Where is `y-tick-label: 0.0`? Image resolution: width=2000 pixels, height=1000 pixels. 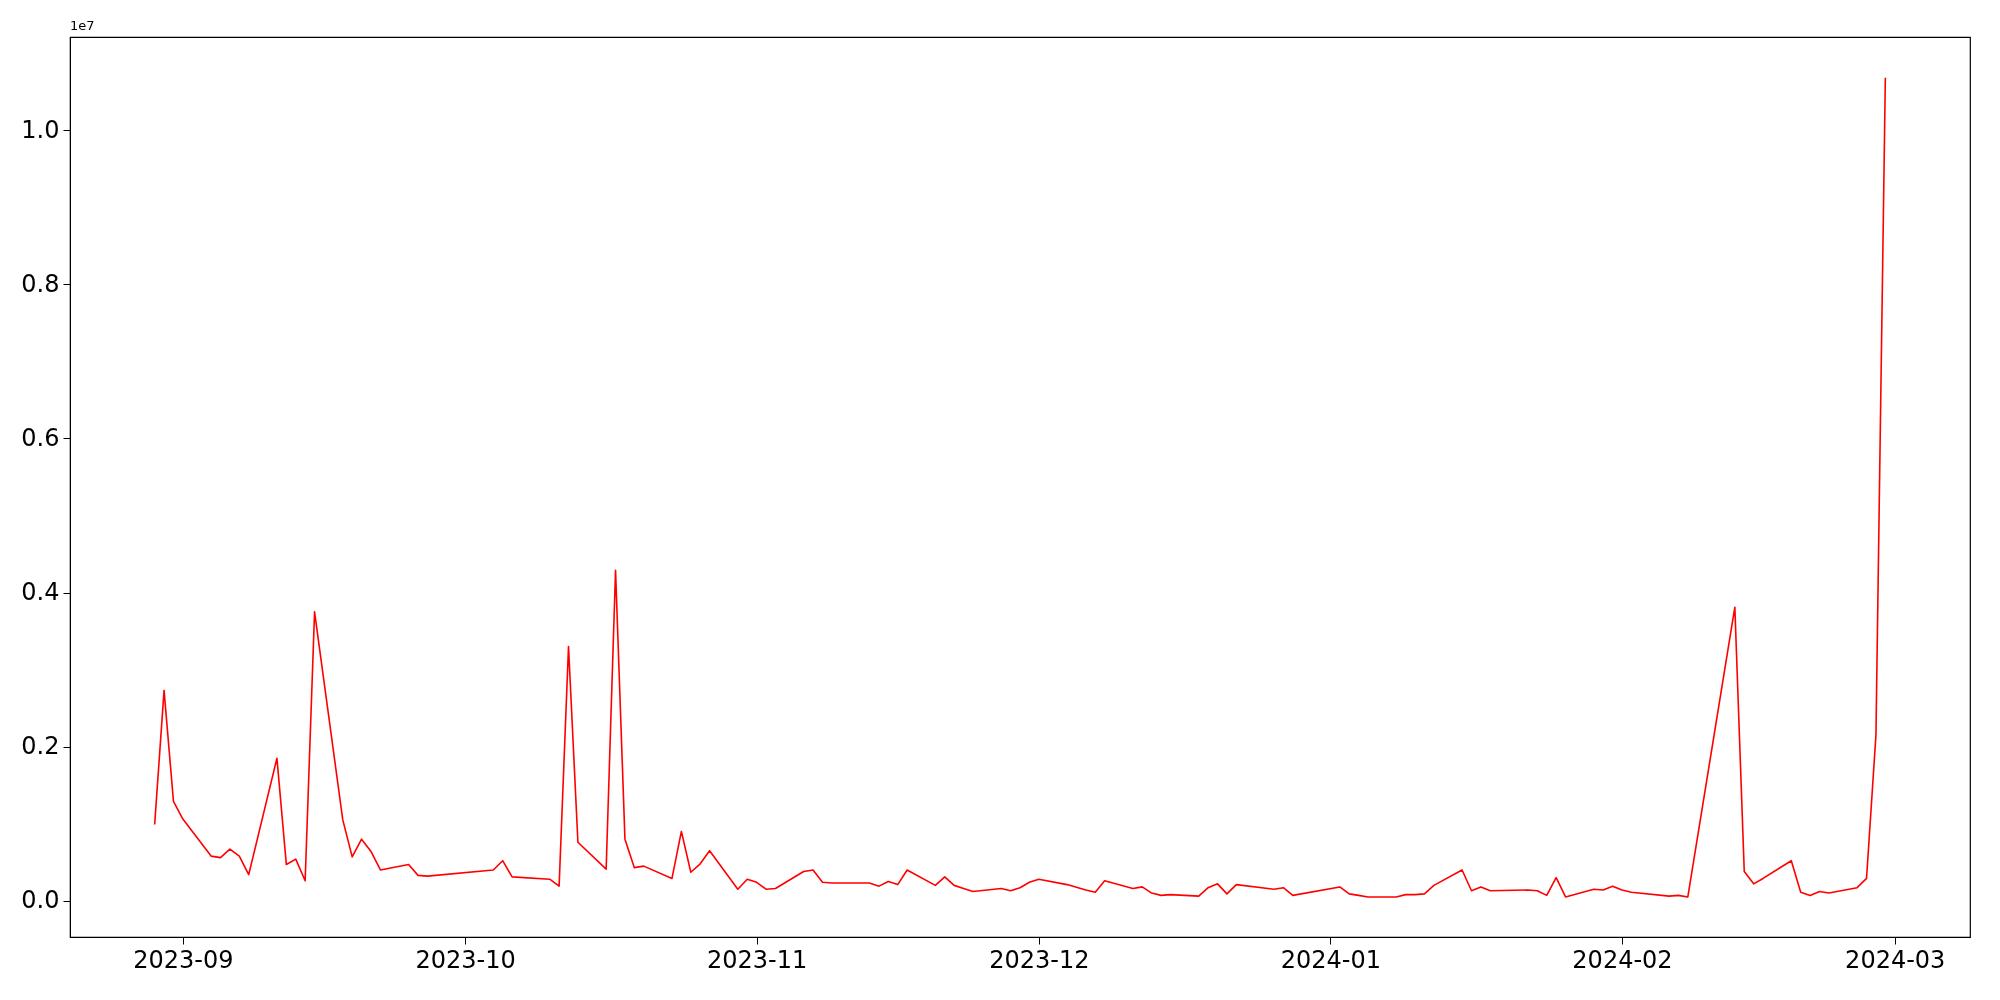
y-tick-label: 0.0 is located at coordinates (40, 900).